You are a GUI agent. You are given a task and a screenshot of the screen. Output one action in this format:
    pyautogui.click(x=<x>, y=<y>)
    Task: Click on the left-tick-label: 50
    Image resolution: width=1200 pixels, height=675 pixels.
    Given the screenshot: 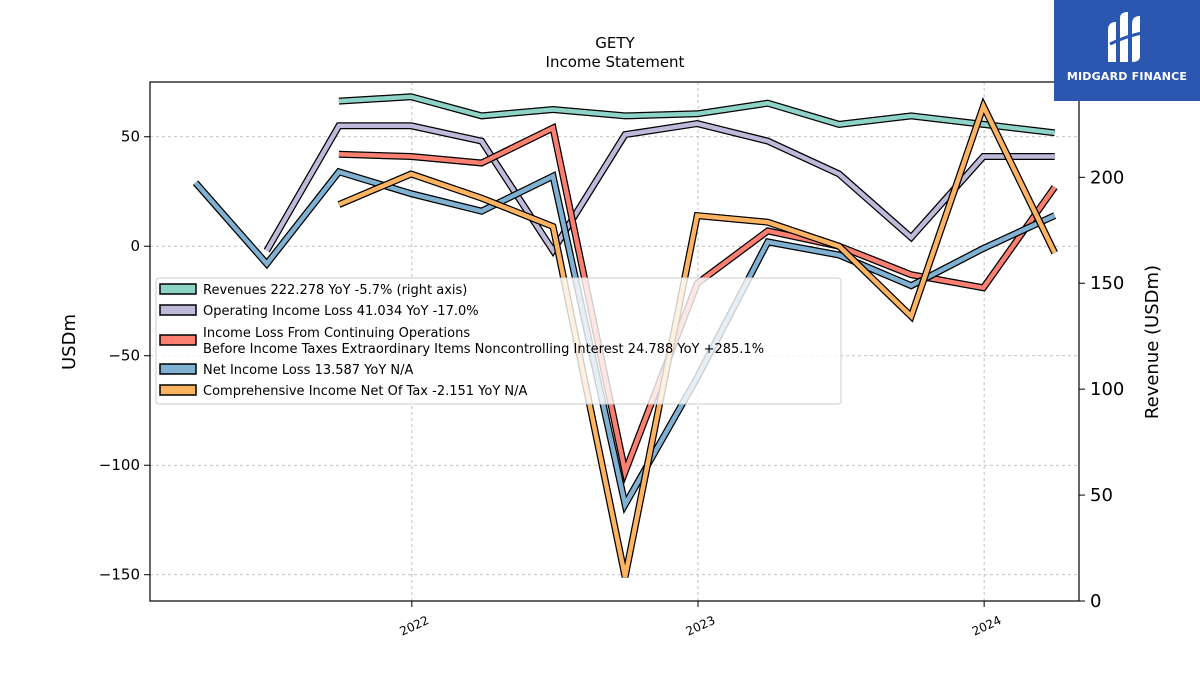 What is the action you would take?
    pyautogui.click(x=130, y=137)
    